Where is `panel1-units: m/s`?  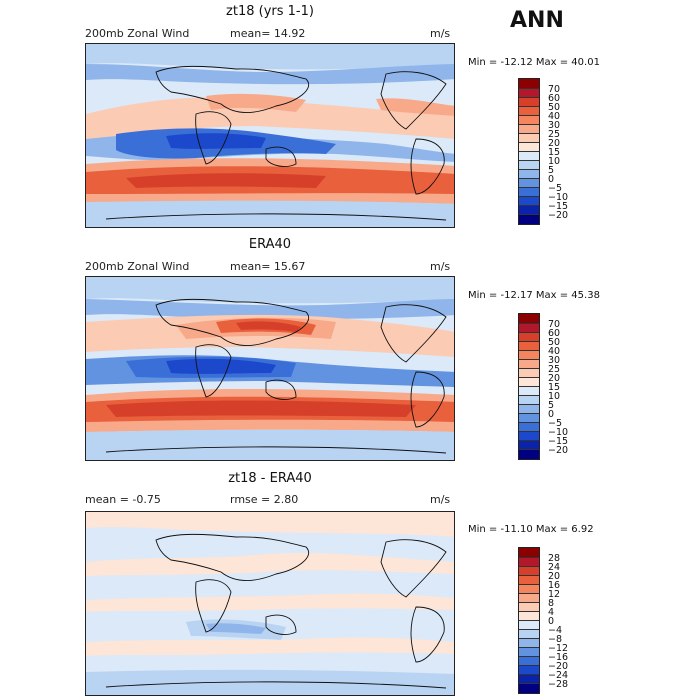 panel1-units: m/s is located at coordinates (440, 33).